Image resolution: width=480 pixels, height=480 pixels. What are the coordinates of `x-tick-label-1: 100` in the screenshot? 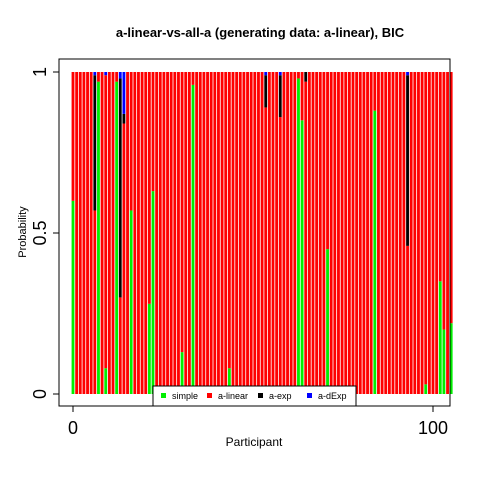 It's located at (433, 428).